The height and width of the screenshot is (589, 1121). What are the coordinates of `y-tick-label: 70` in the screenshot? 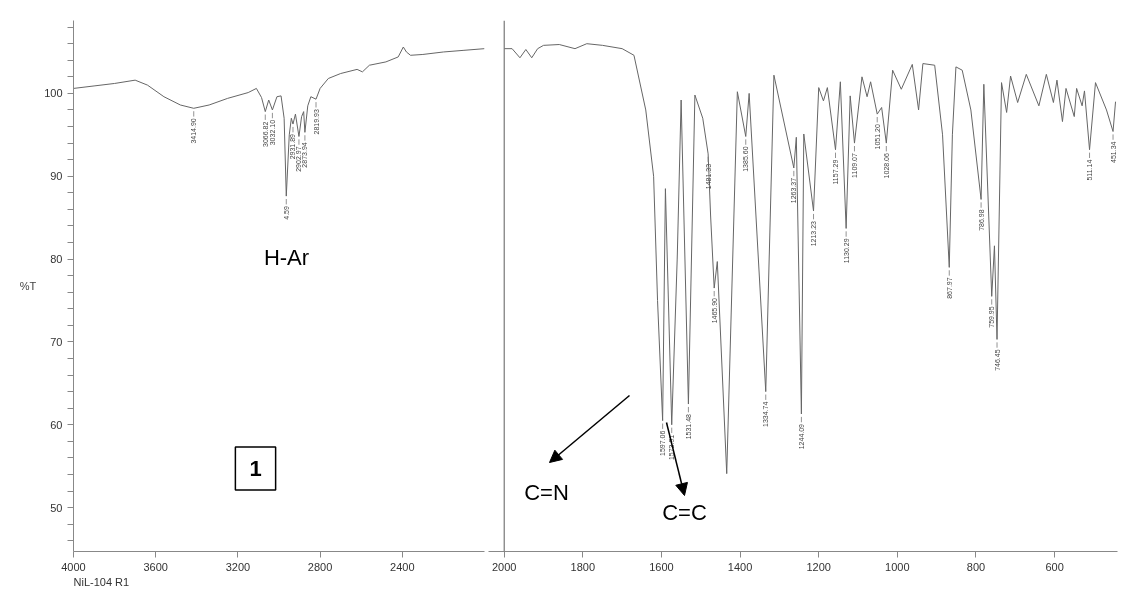 It's located at (56, 341).